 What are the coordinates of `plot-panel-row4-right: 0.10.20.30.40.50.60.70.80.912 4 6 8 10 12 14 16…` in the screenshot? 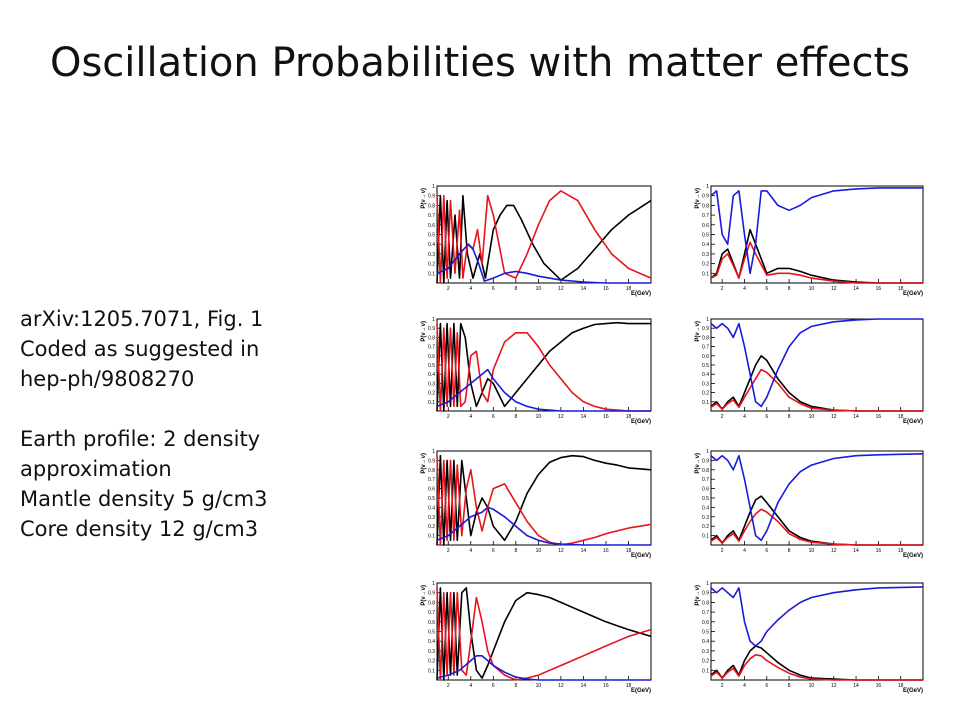 It's located at (809, 637).